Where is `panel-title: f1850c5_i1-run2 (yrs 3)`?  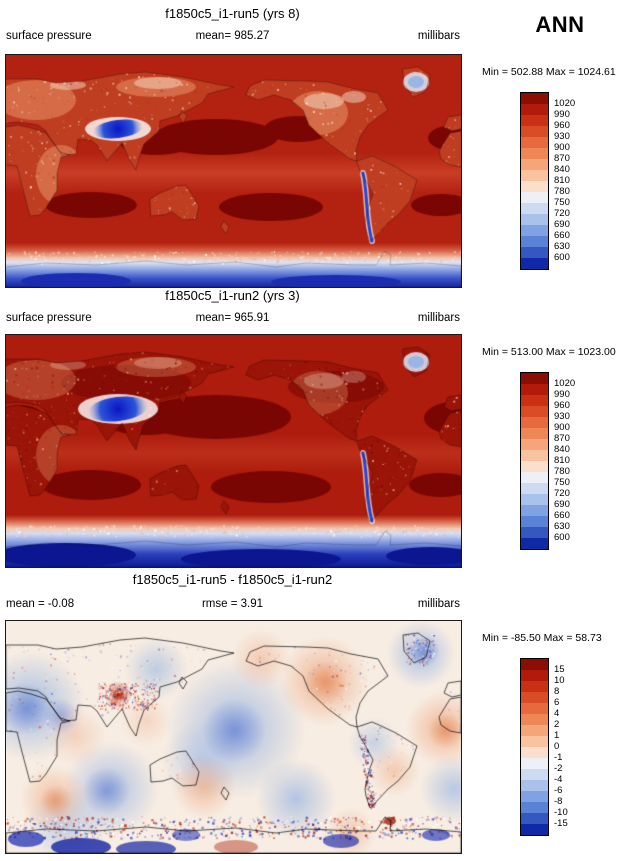 panel-title: f1850c5_i1-run2 (yrs 3) is located at coordinates (232, 295).